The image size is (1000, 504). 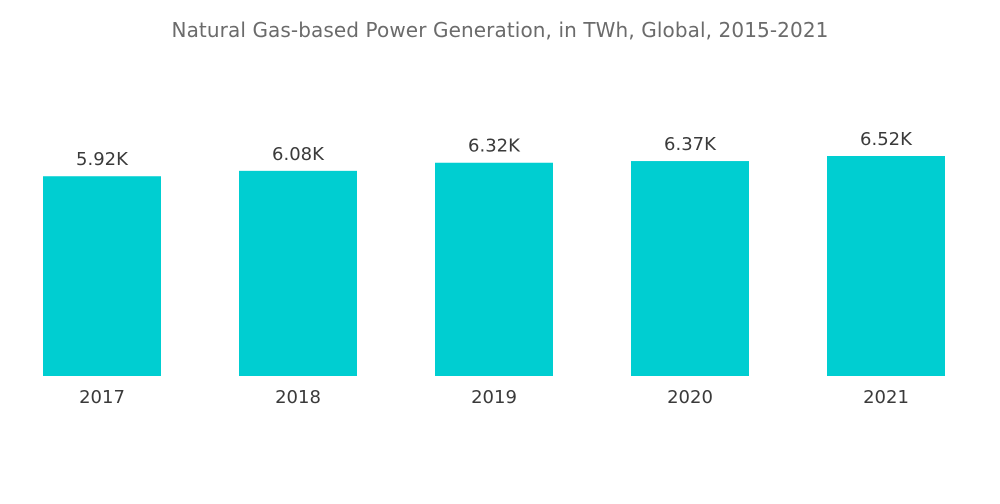 What do you see at coordinates (690, 397) in the screenshot?
I see `x-tick-label-2020: 2020` at bounding box center [690, 397].